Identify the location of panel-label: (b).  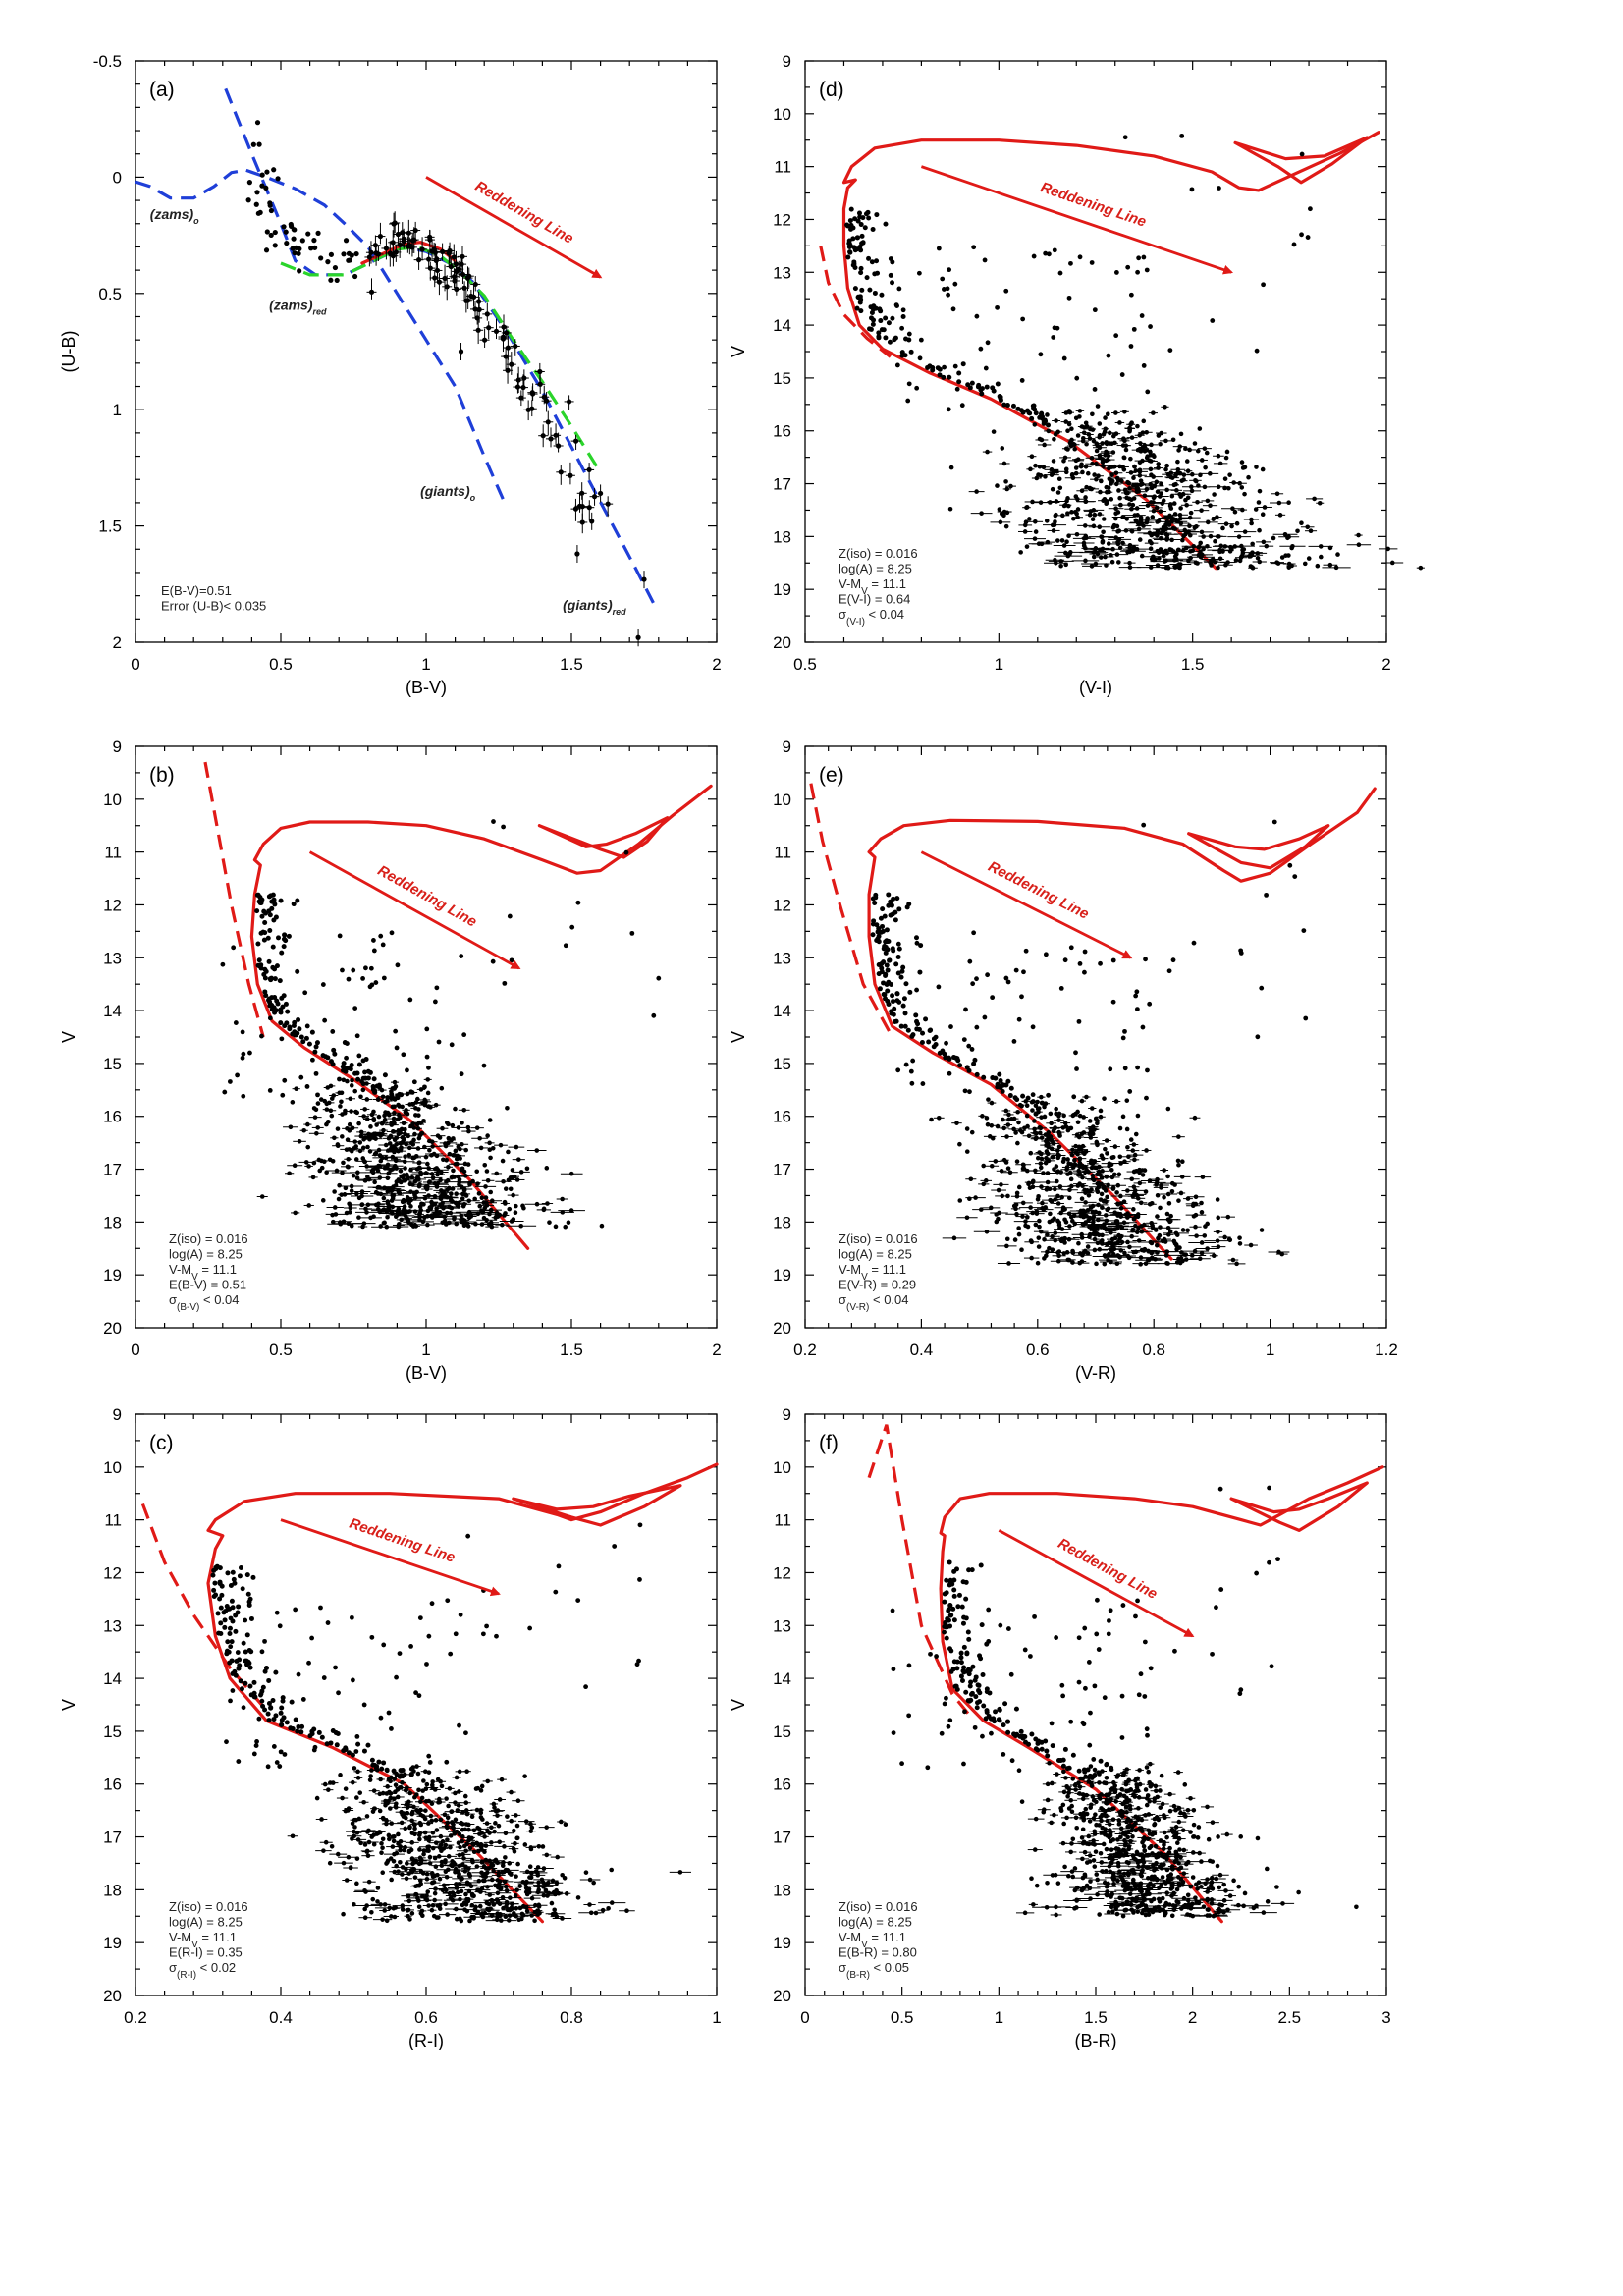
(162, 775).